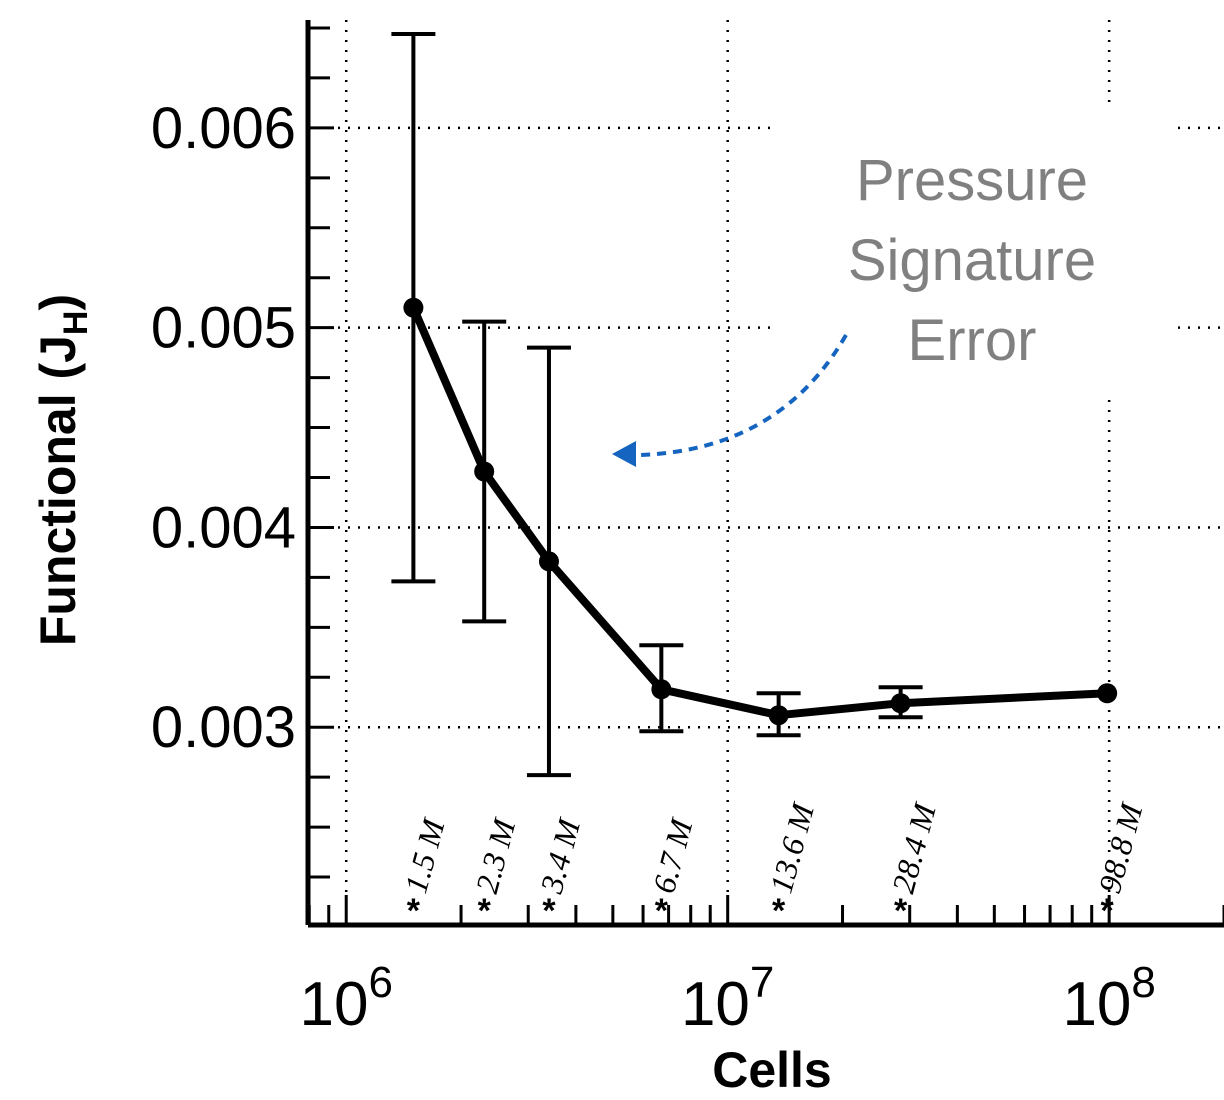 This screenshot has height=1100, width=1224. I want to click on point-label: 6.7 M, so click(672, 855).